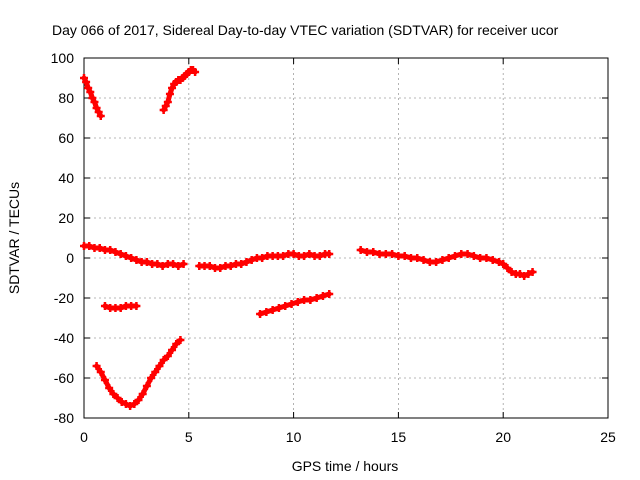  Describe the element at coordinates (64, 418) in the screenshot. I see `y-tick-label: -80` at that location.